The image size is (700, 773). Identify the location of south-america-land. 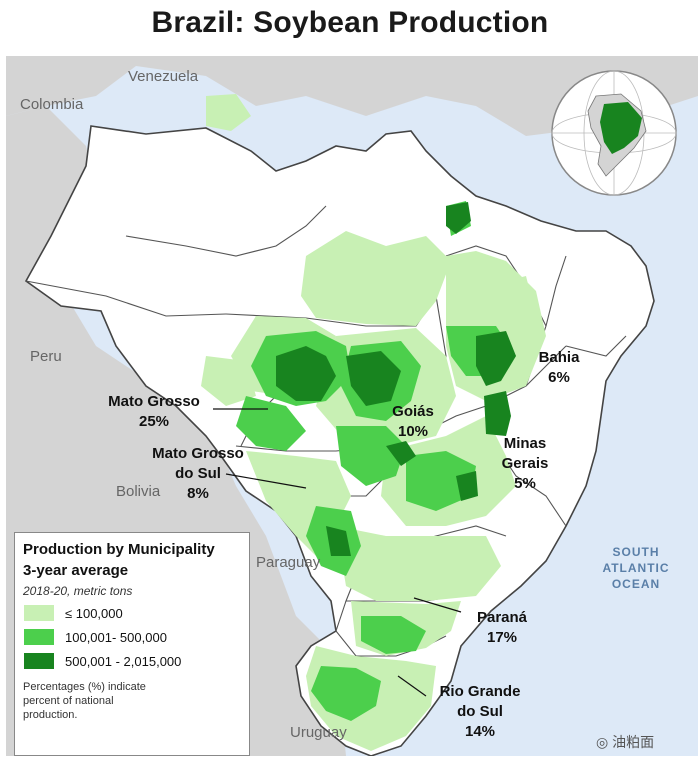
(352, 96).